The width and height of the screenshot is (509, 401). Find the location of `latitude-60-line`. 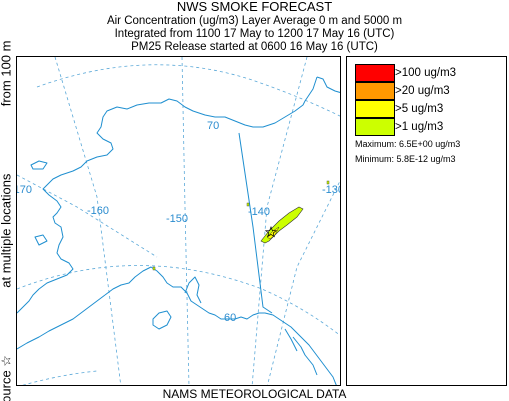

latitude-60-line is located at coordinates (178, 300).